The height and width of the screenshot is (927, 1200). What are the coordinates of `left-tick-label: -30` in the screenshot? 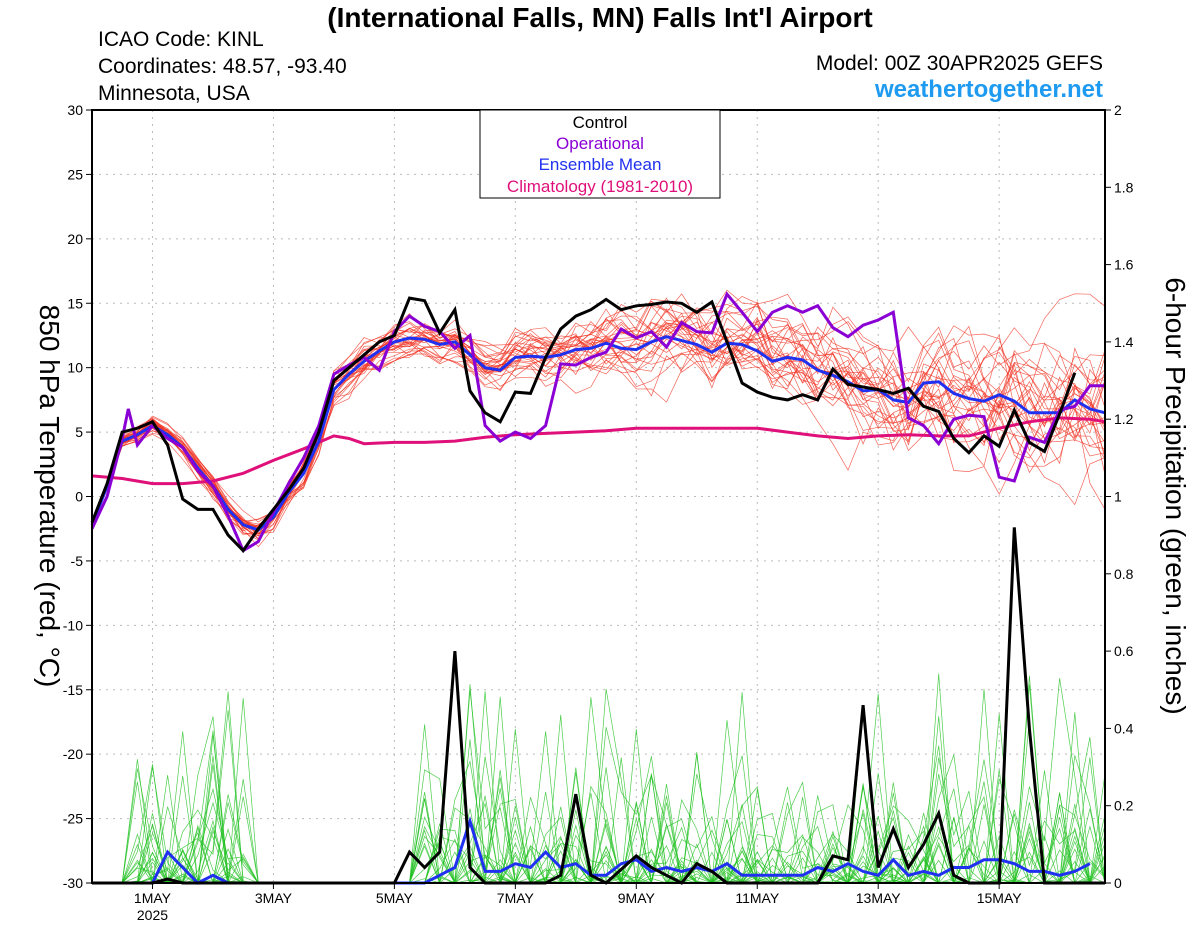 It's located at (73, 883).